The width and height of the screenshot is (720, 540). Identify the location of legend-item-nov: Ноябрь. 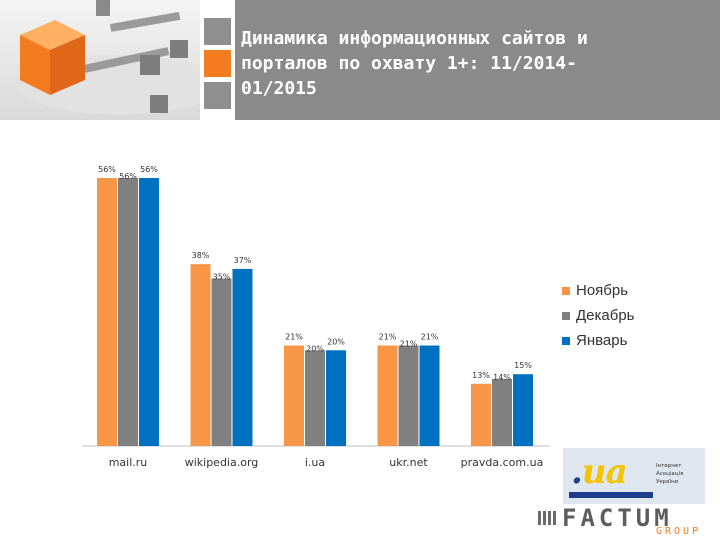
(598, 290).